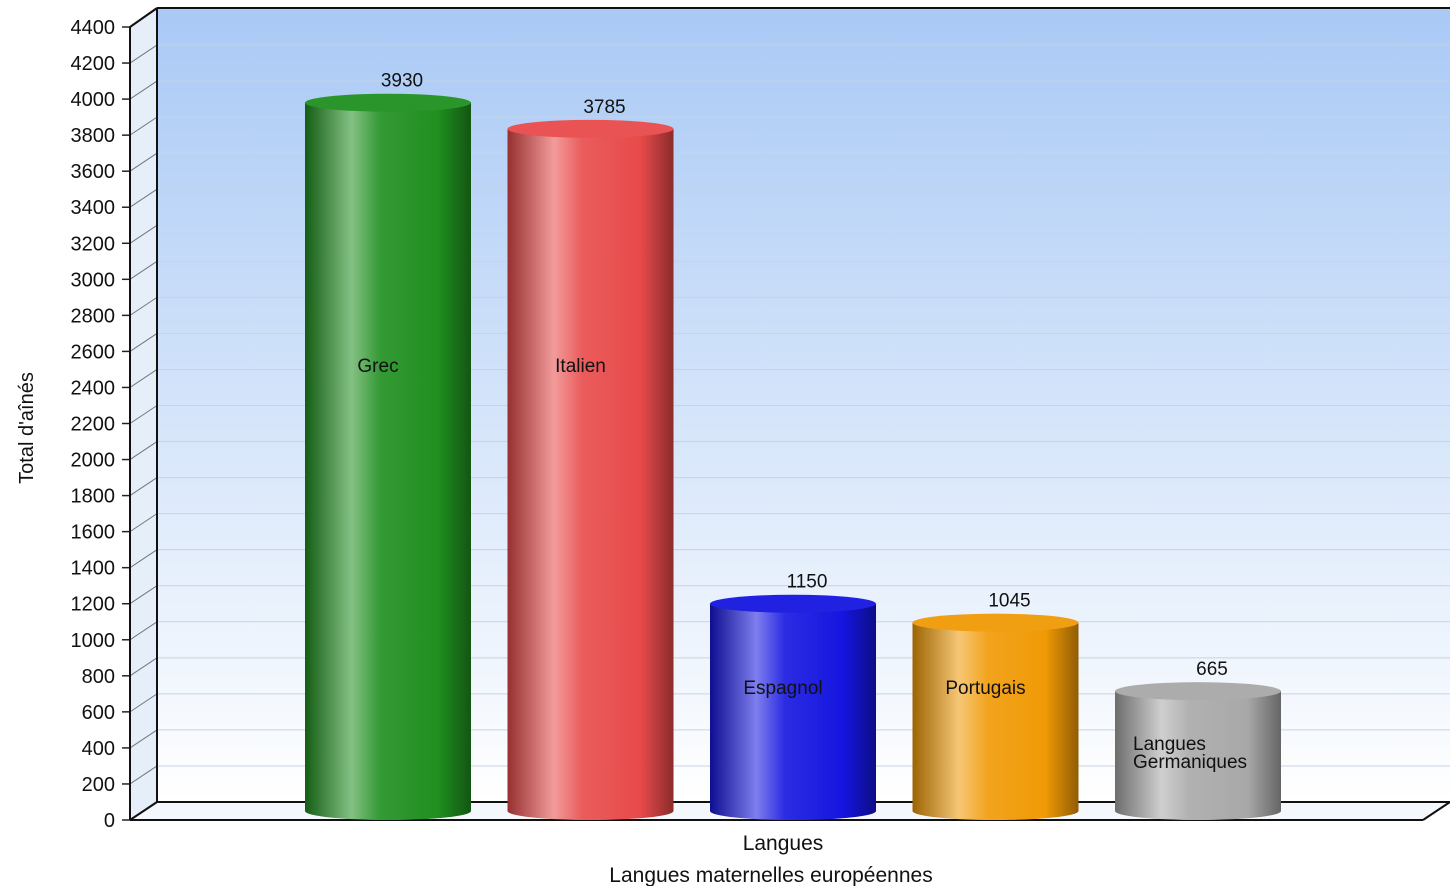 The height and width of the screenshot is (886, 1450). What do you see at coordinates (93, 208) in the screenshot?
I see `y-tick-label: 3400` at bounding box center [93, 208].